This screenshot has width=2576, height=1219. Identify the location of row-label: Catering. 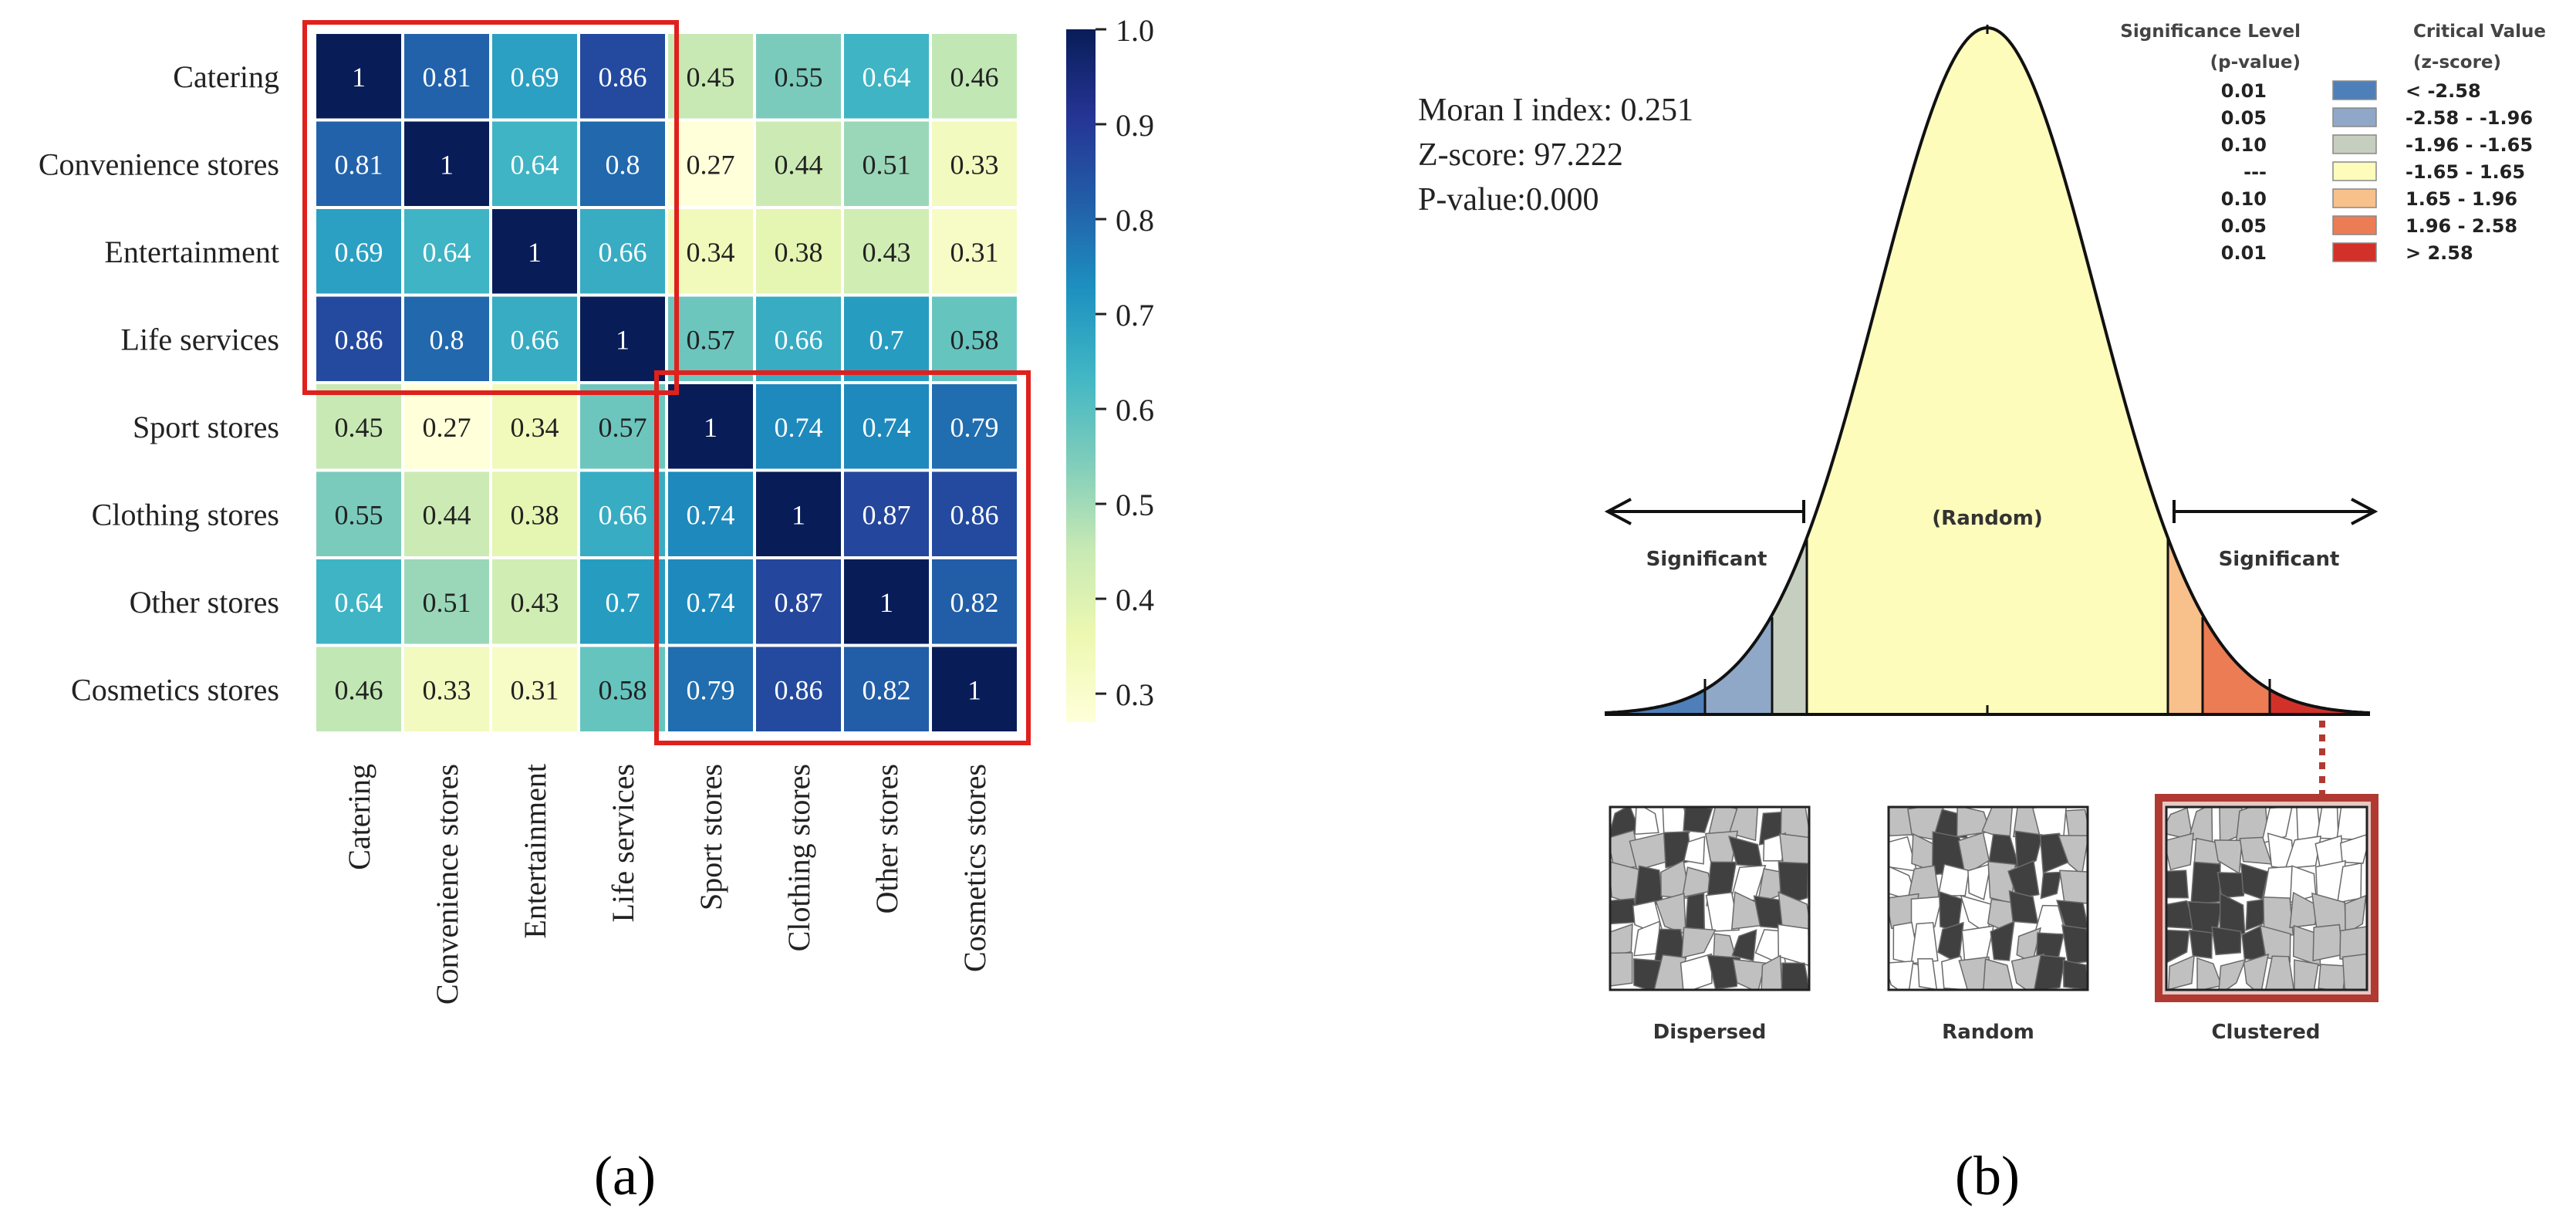
(226, 76).